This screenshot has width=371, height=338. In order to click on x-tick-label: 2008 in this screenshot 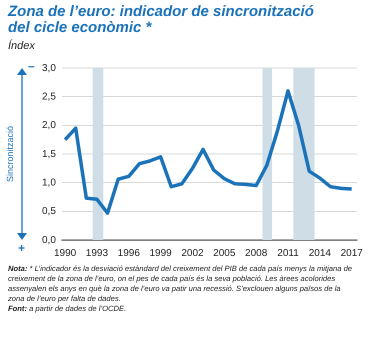, I will do `click(256, 253)`.